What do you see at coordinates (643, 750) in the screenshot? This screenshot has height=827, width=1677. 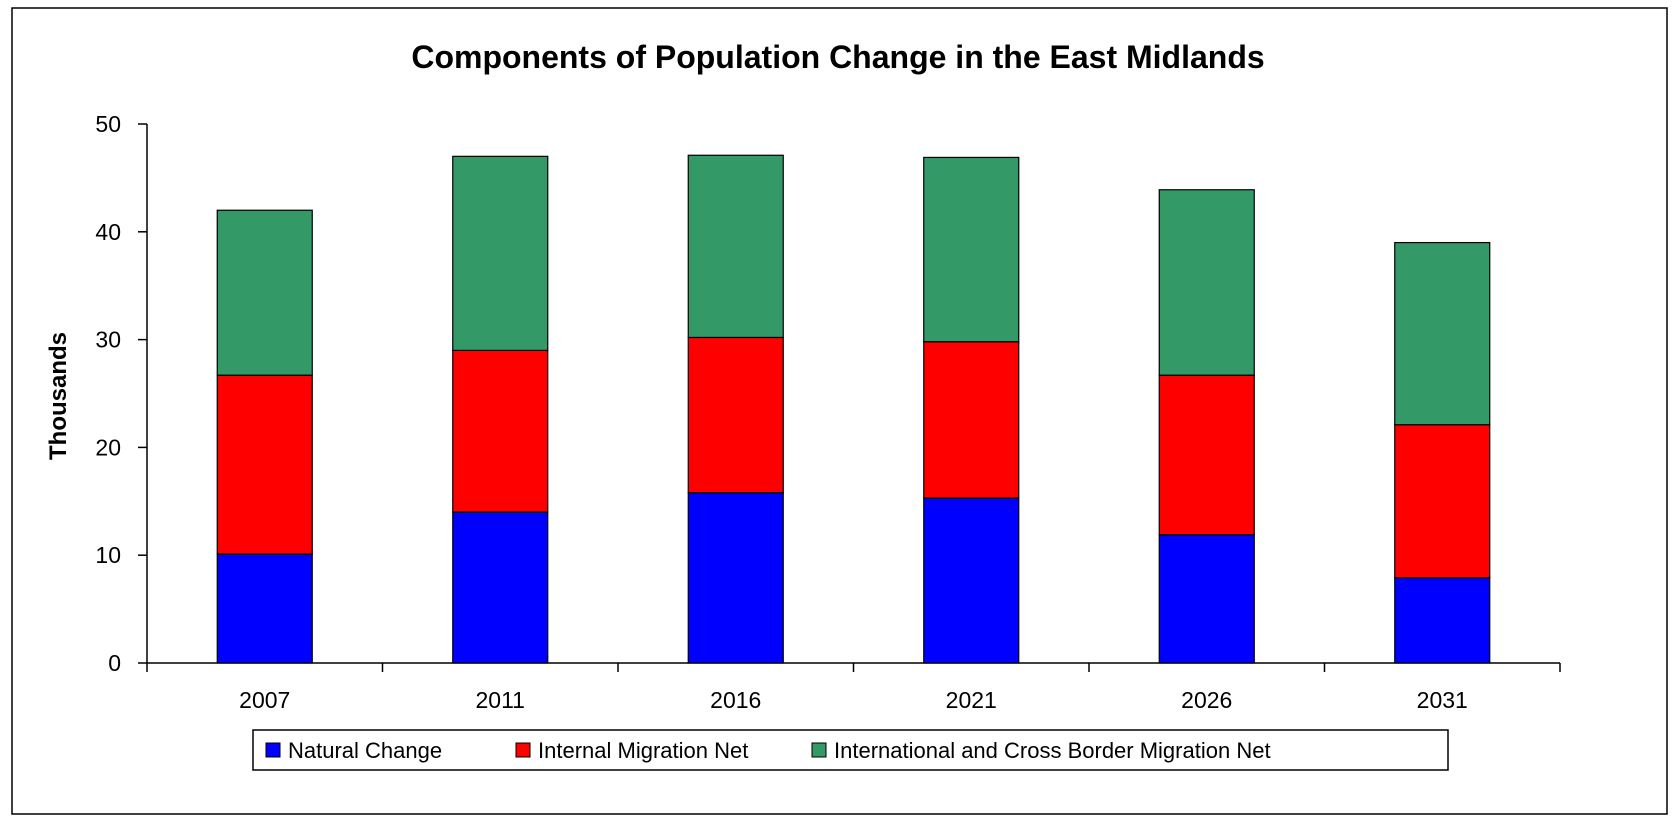 I see `legend-label: Internal Migration Net` at bounding box center [643, 750].